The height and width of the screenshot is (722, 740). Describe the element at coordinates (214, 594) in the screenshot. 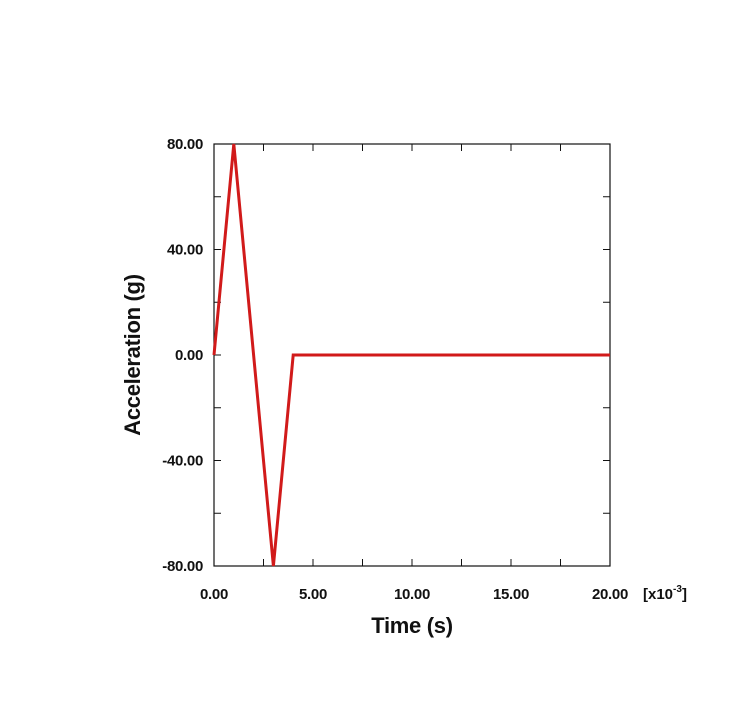

I see `x-tick-label: 0.00` at that location.